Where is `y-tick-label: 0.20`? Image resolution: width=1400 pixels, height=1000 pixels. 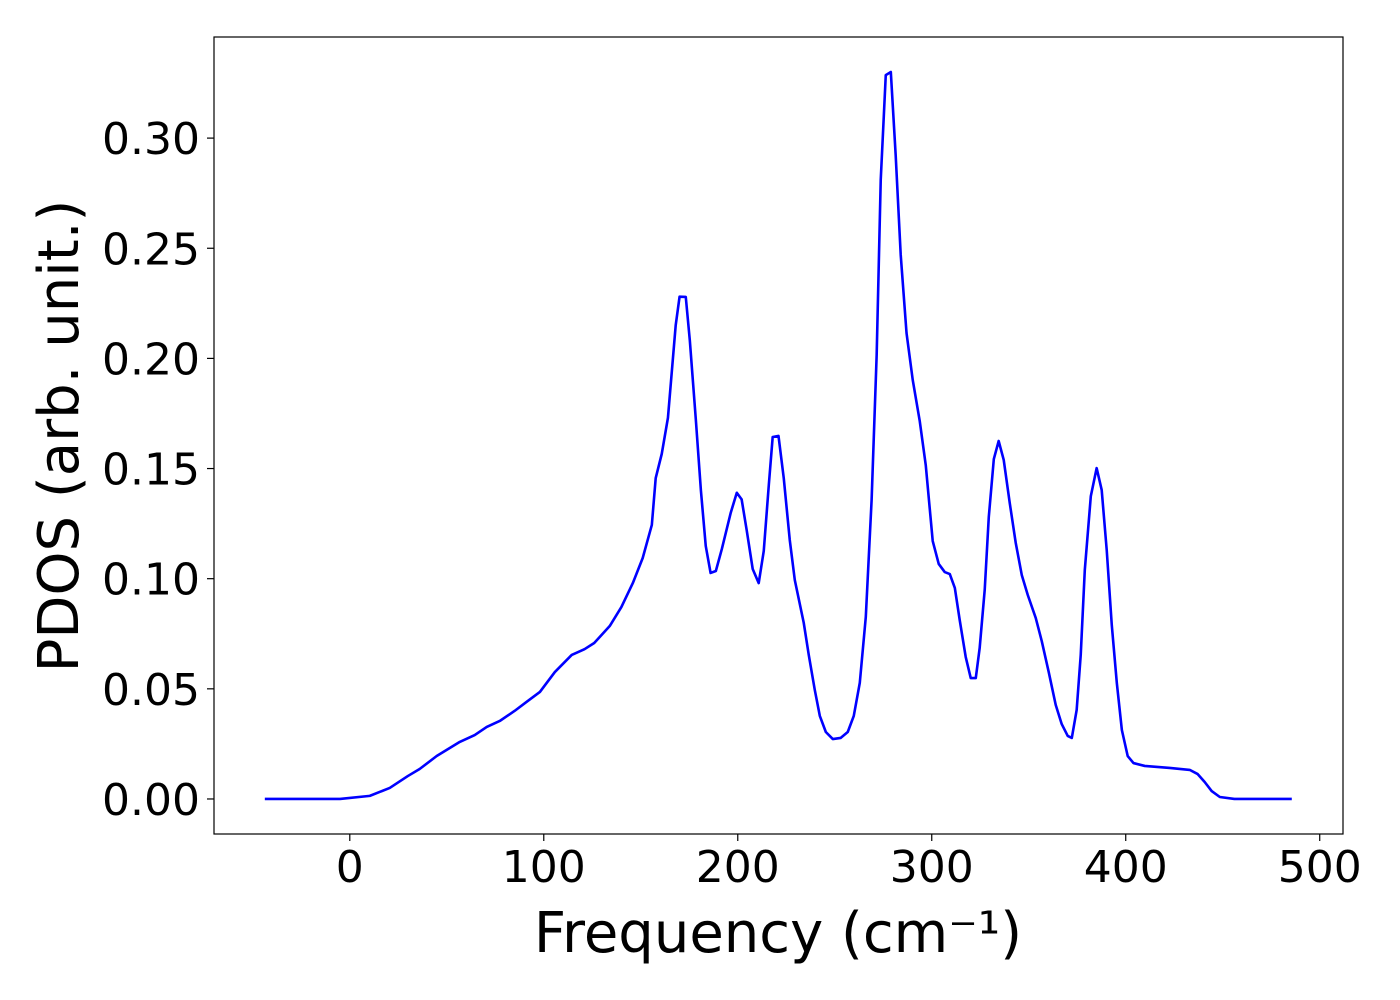 y-tick-label: 0.20 is located at coordinates (151, 359).